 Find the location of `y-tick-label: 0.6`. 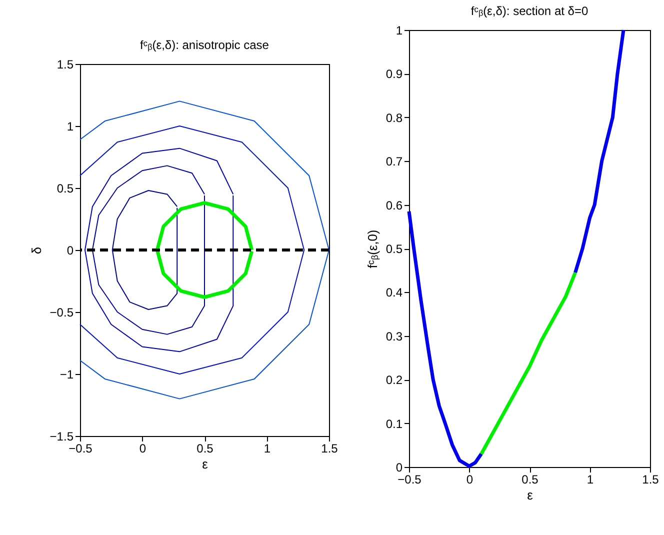

y-tick-label: 0.6 is located at coordinates (394, 205).